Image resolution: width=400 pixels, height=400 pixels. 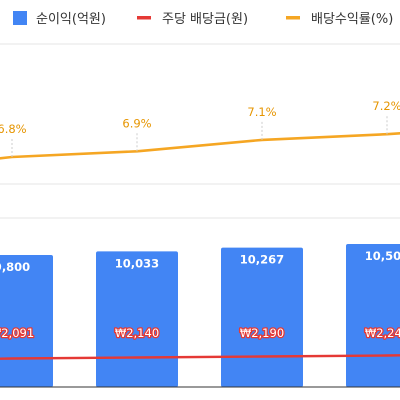 I want to click on legend-label-net-profit: 순이익(억원), so click(x=71, y=19).